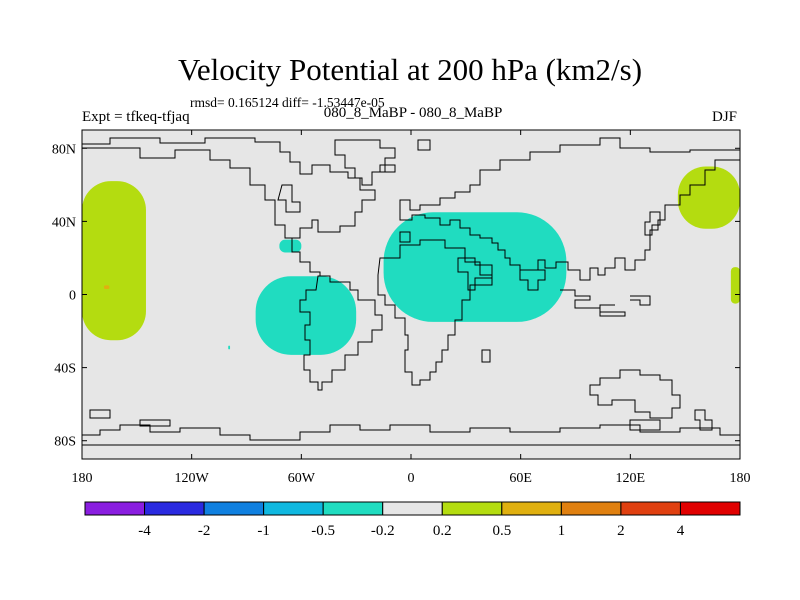 The width and height of the screenshot is (800, 600). What do you see at coordinates (229, 188) in the screenshot?
I see `coastline-north-america` at bounding box center [229, 188].